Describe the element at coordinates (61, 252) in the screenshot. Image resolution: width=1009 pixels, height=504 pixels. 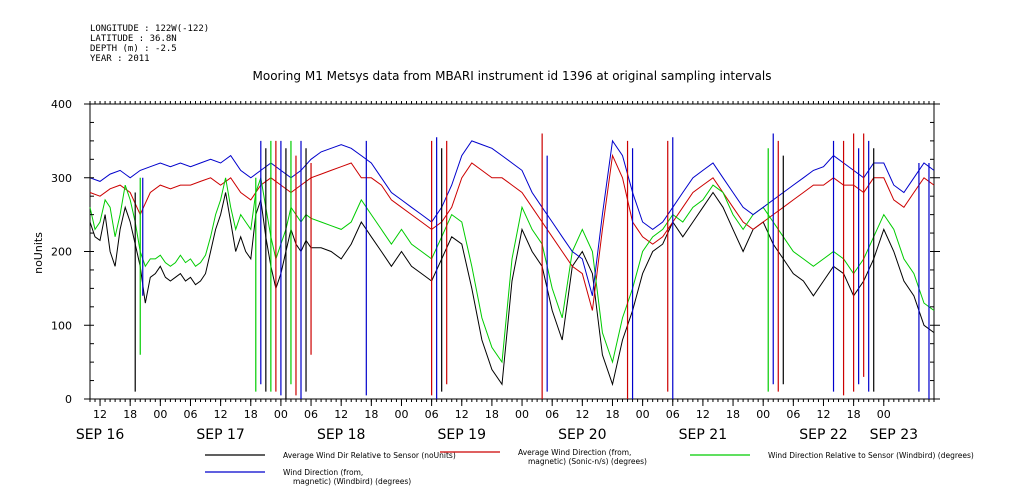
I see `y-tick-label: 200` at that location.